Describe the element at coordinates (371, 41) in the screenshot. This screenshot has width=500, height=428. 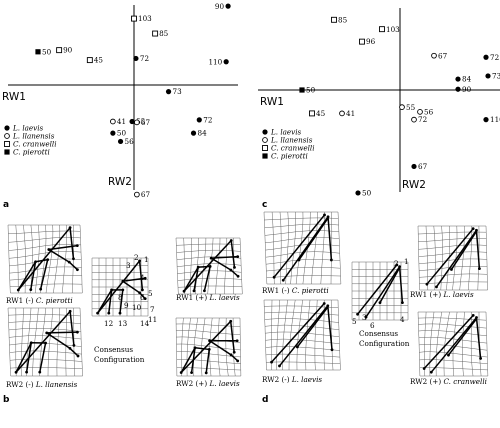
I see `point-label: 96` at that location.